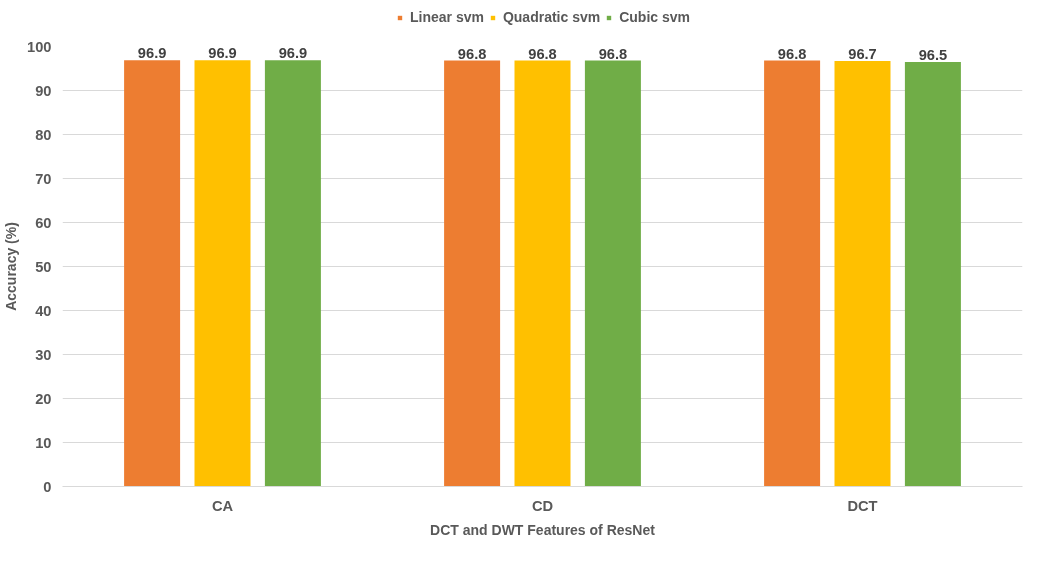 Image resolution: width=1052 pixels, height=575 pixels. I want to click on x-tick-label: CA, so click(222, 505).